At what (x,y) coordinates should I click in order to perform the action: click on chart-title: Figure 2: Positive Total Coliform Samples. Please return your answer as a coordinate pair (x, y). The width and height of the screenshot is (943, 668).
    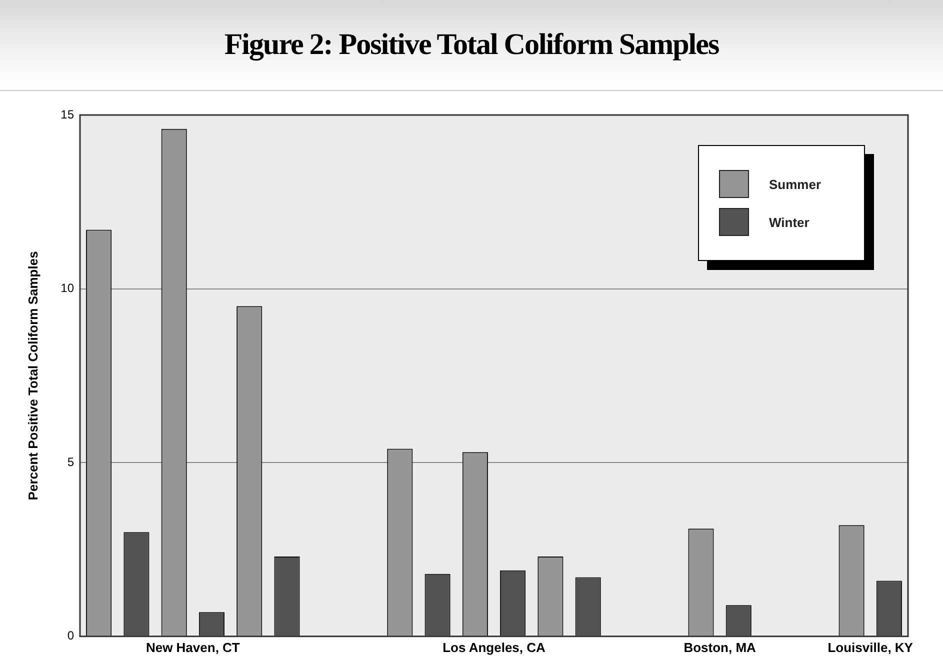
    Looking at the image, I should click on (471, 45).